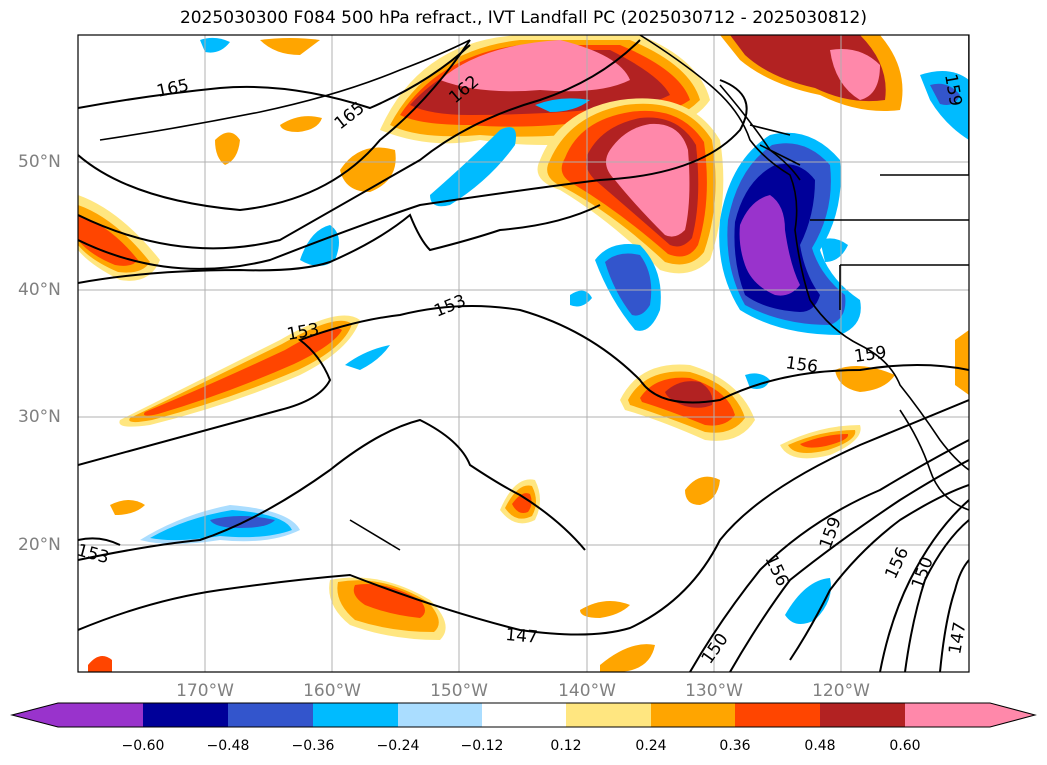 The width and height of the screenshot is (1047, 765). I want to click on lon-label: 140°W, so click(587, 691).